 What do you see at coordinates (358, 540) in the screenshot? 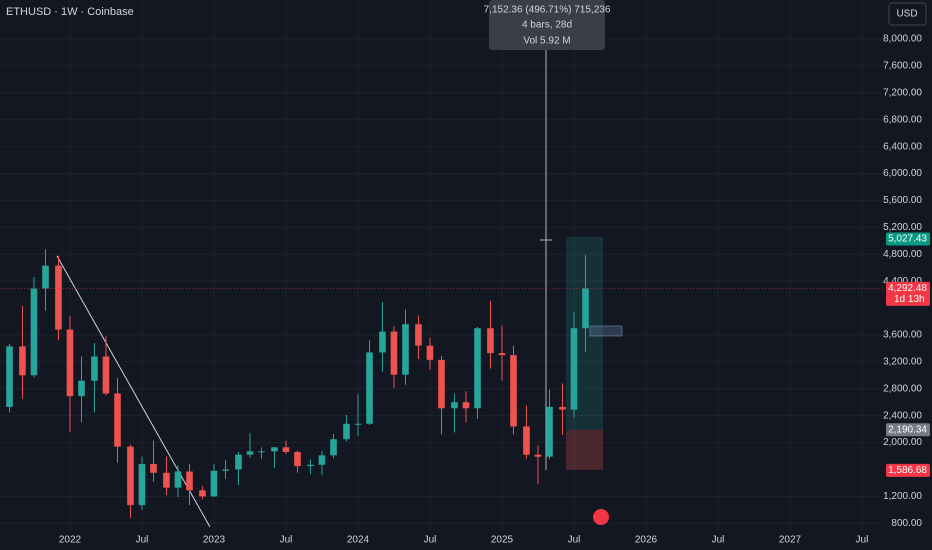
I see `x-tick-label: 2024` at bounding box center [358, 540].